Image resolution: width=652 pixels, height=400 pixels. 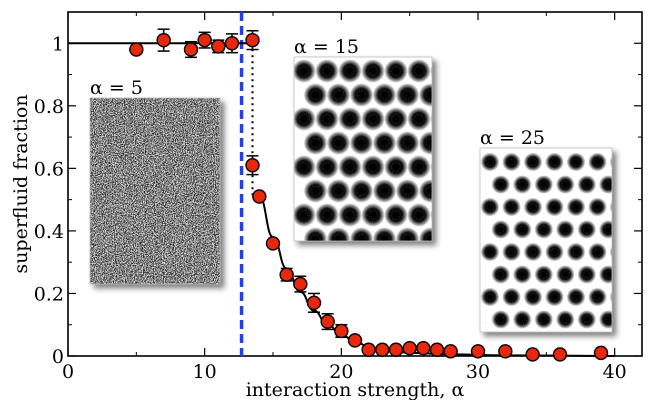 What do you see at coordinates (49, 107) in the screenshot?
I see `y-tick-label: 0.8` at bounding box center [49, 107].